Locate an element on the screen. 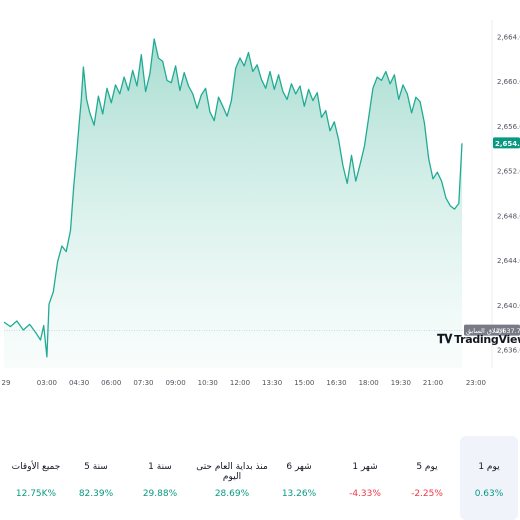 Image resolution: width=520 pixels, height=520 pixels. period-label: 1 شهر is located at coordinates (365, 467).